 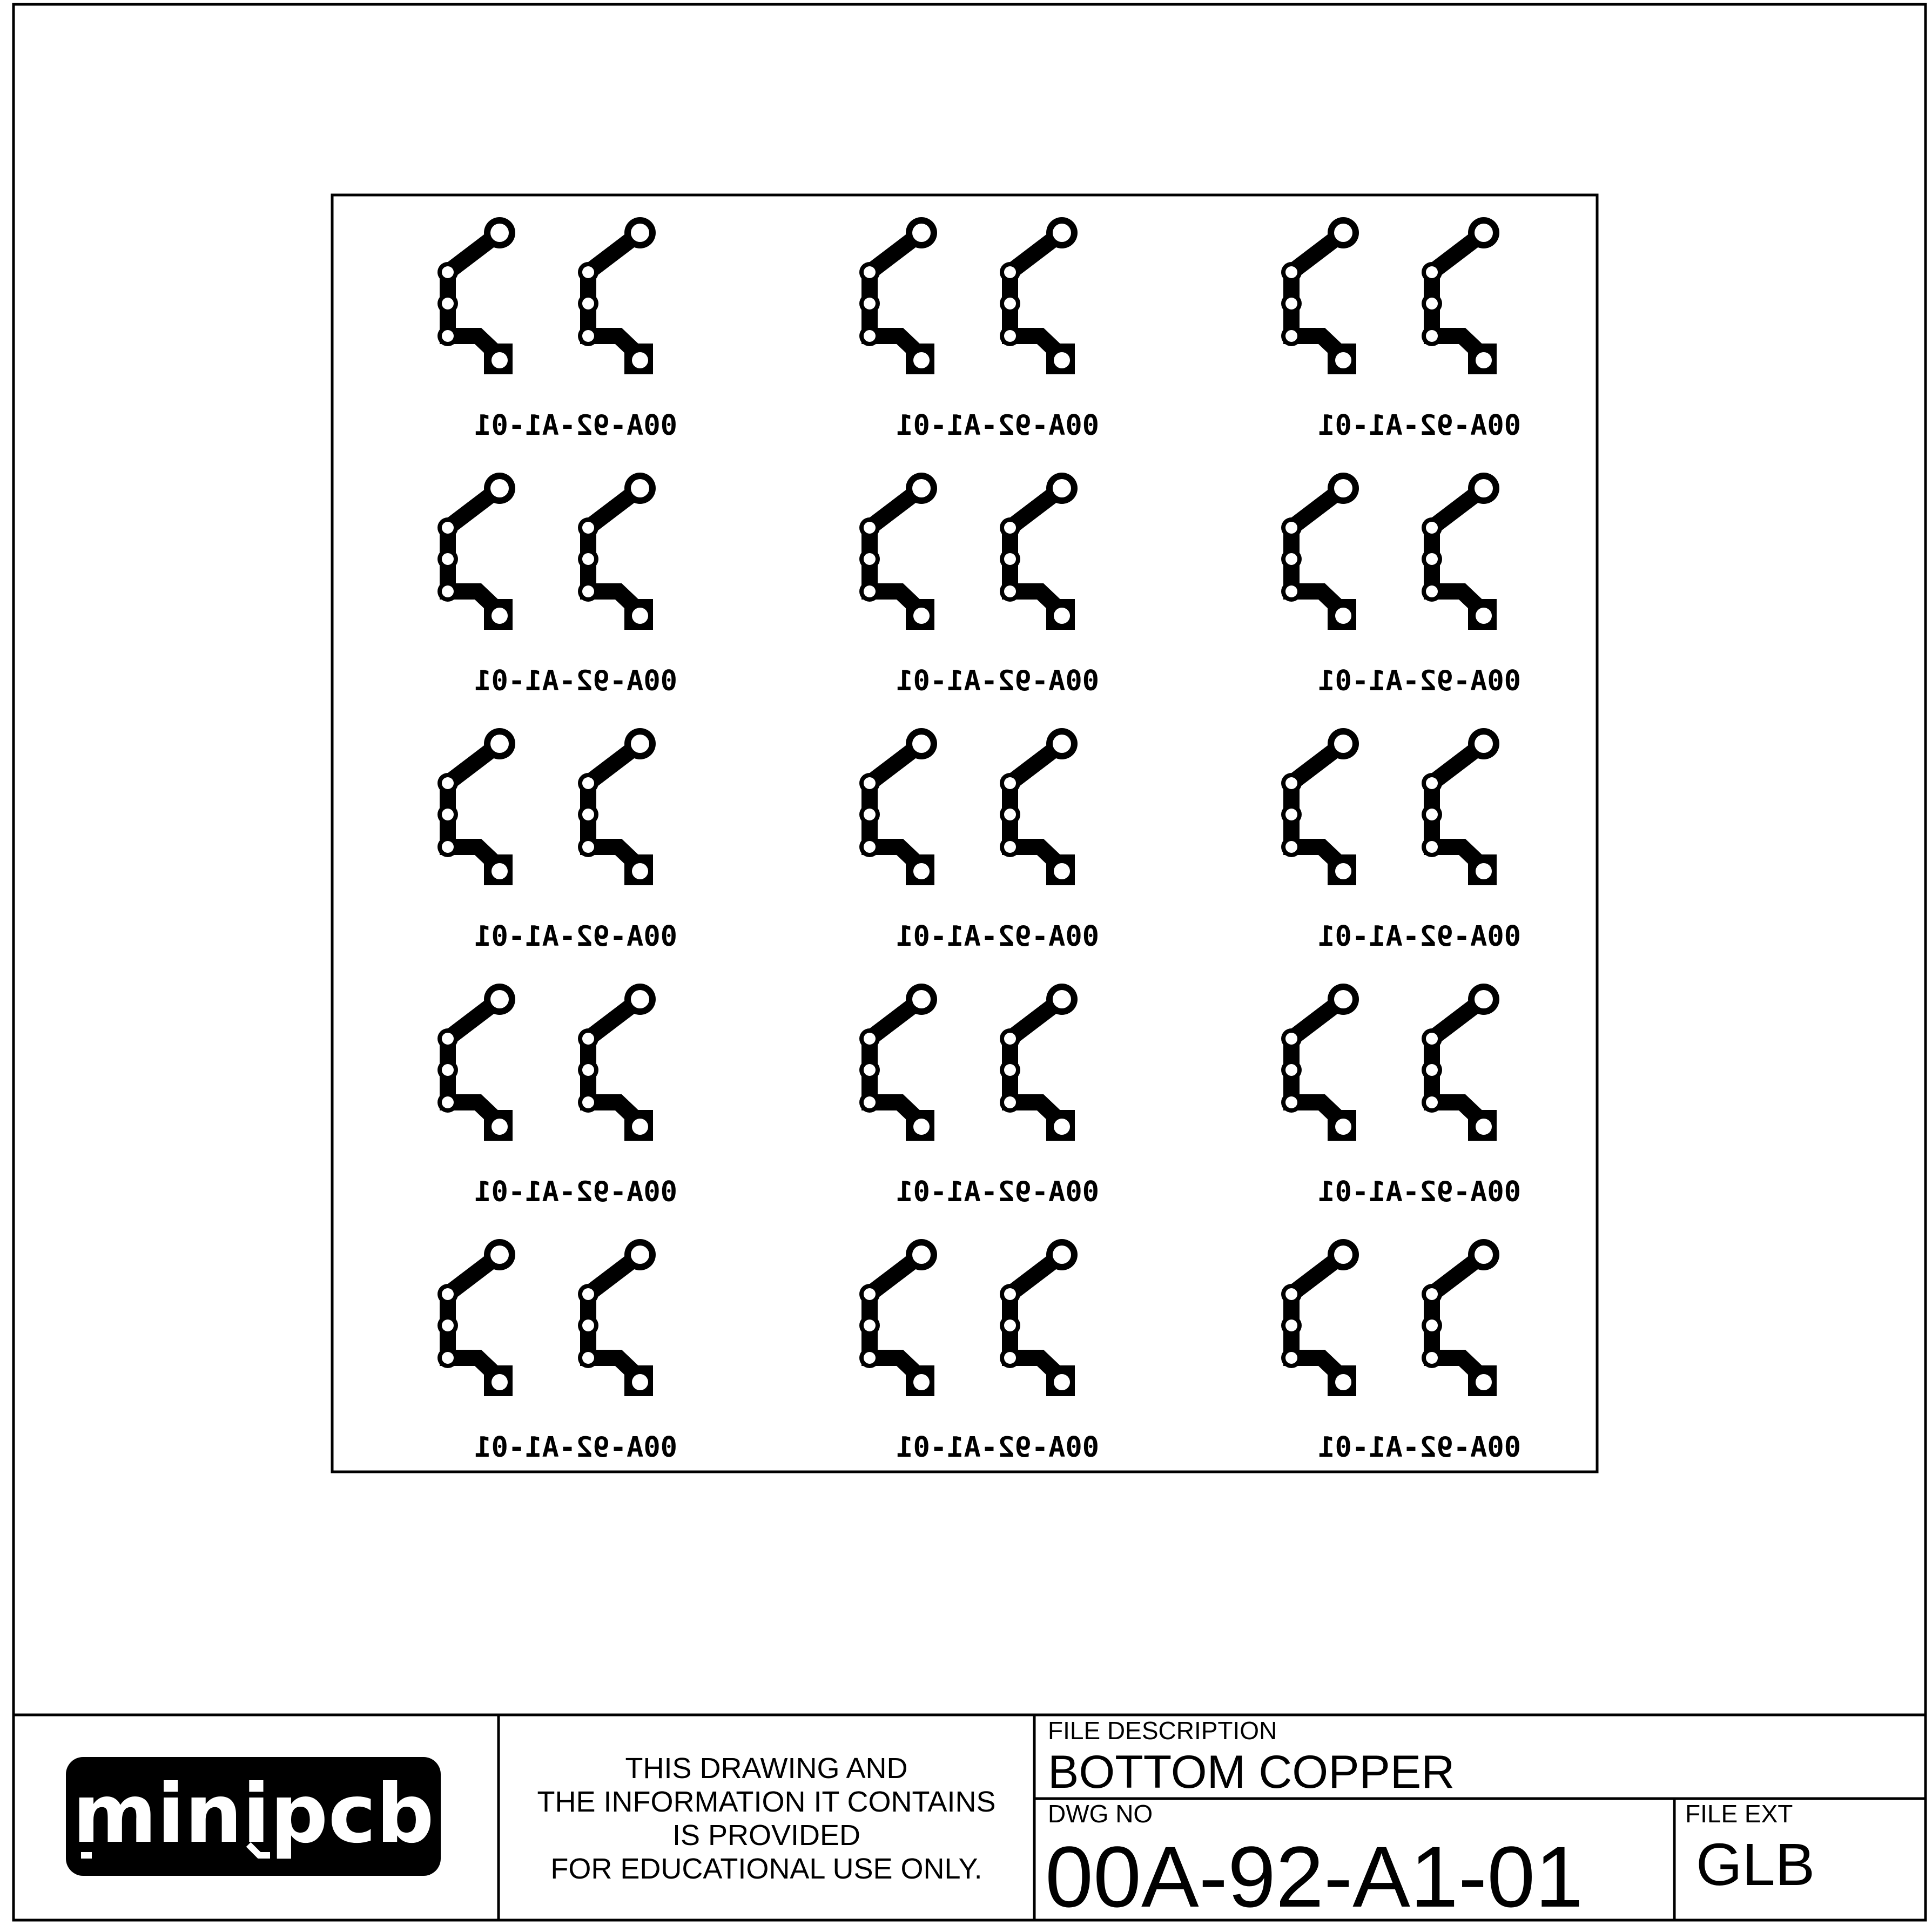 I want to click on file-ext: GLB, so click(x=1755, y=1865).